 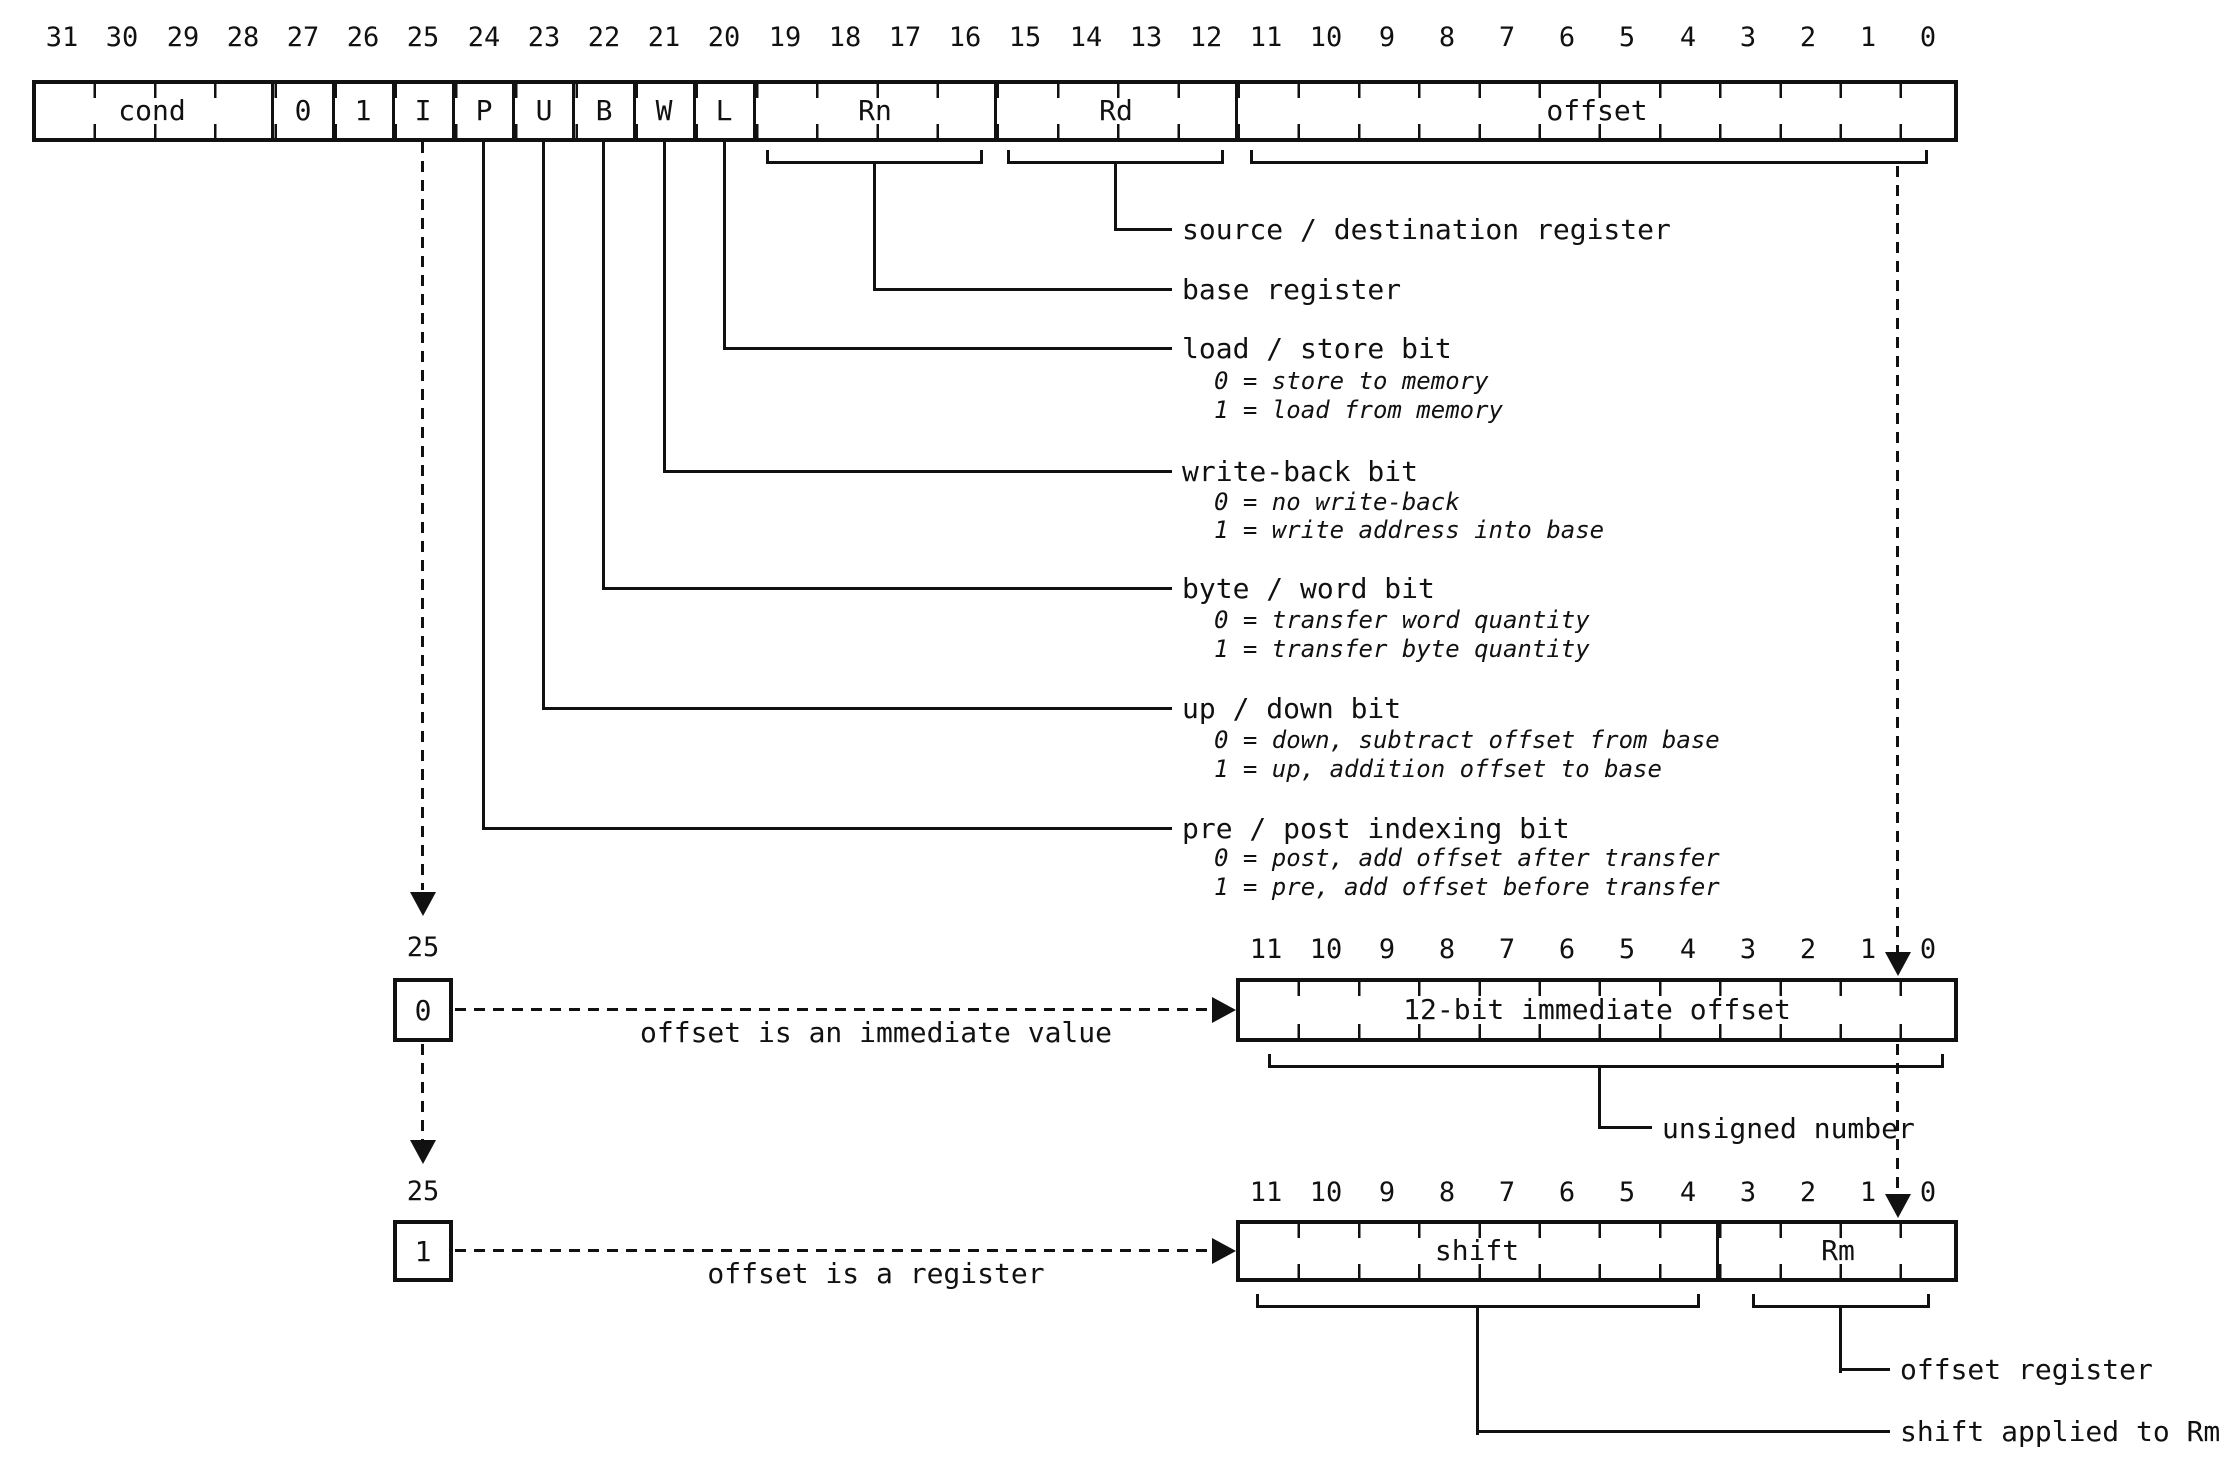 I want to click on rn-annotation: base register, so click(x=1292, y=289).